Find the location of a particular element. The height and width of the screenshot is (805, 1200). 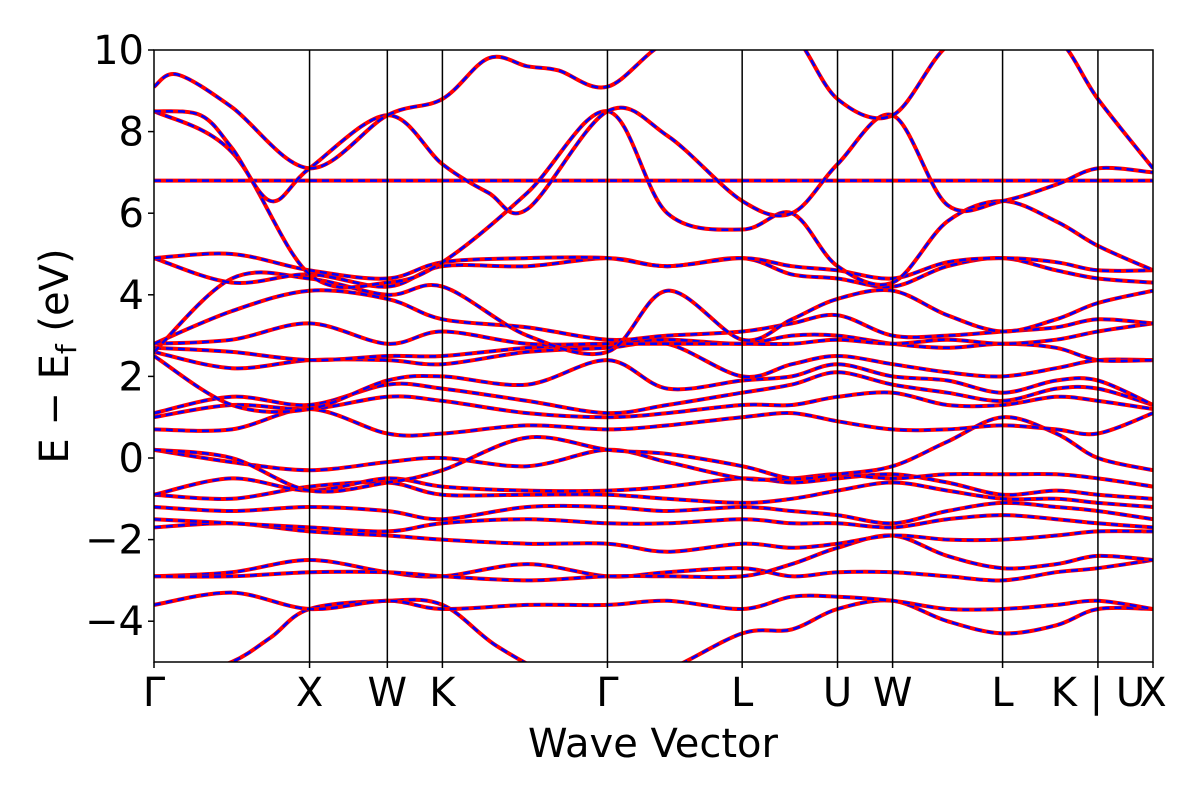

x-tick-label-6: U is located at coordinates (837, 693).